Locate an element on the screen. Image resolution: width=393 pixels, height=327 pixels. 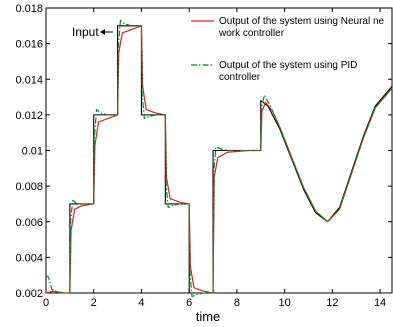
x-tick-label: 6 is located at coordinates (189, 303).